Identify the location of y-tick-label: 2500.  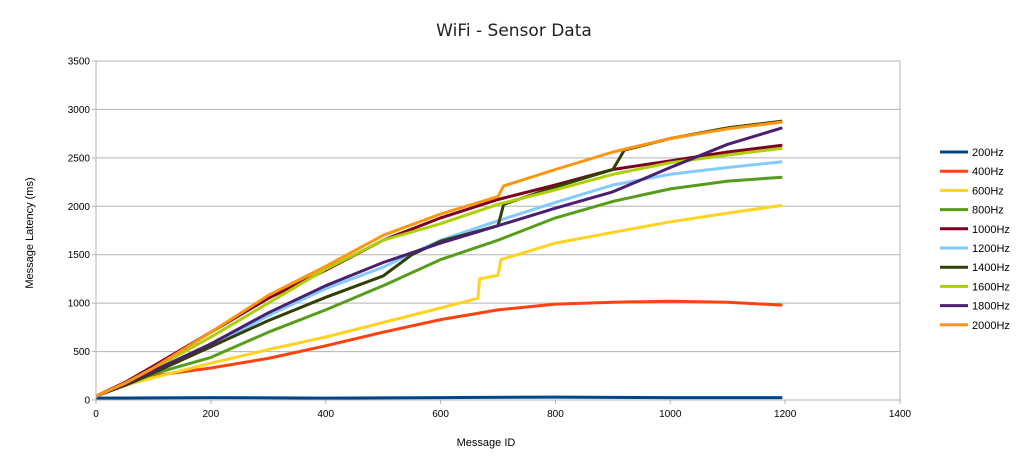
(79, 158).